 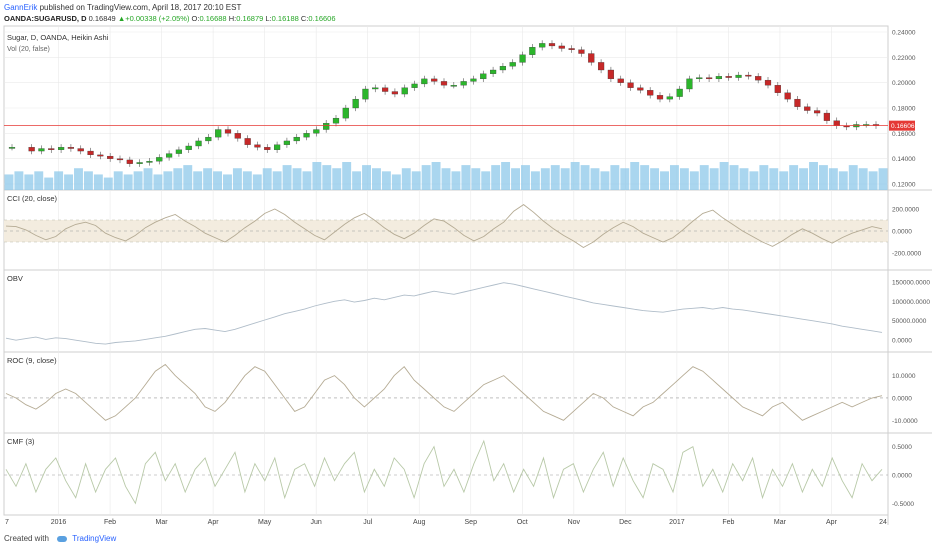 What do you see at coordinates (153, 18) in the screenshot?
I see `price-change: ▲+0.00338 (+2.05%)` at bounding box center [153, 18].